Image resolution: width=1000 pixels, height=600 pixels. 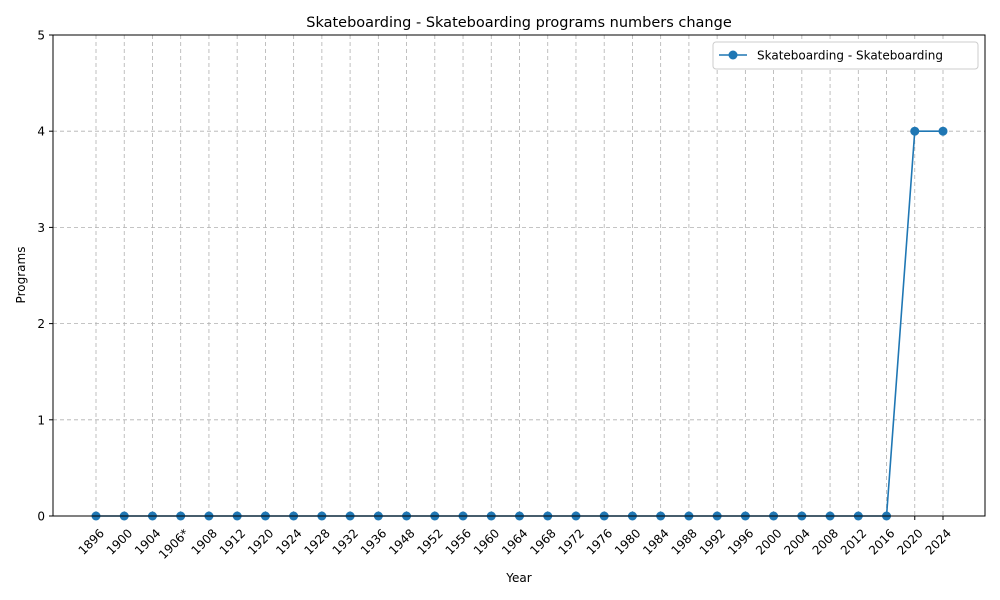 I want to click on x-tick-label: 1948, so click(x=401, y=541).